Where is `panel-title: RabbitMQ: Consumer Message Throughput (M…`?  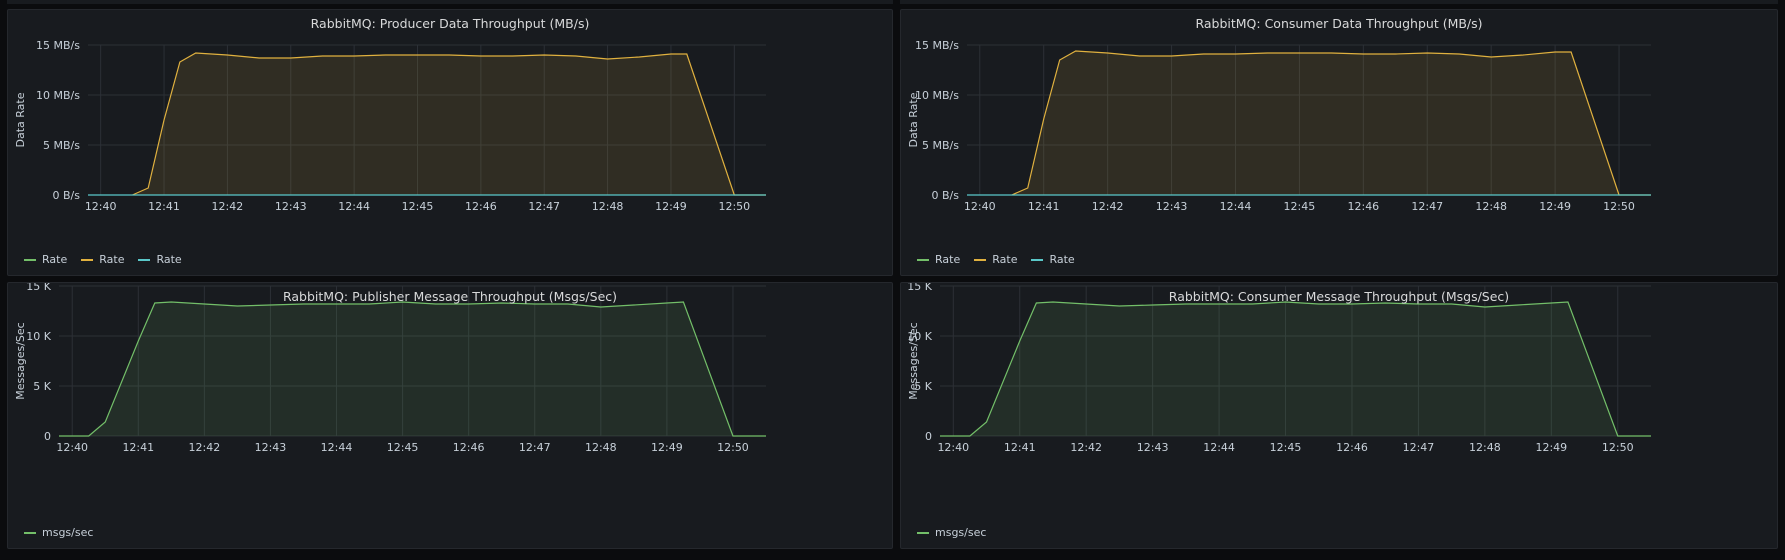 panel-title: RabbitMQ: Consumer Message Throughput (M… is located at coordinates (1339, 296).